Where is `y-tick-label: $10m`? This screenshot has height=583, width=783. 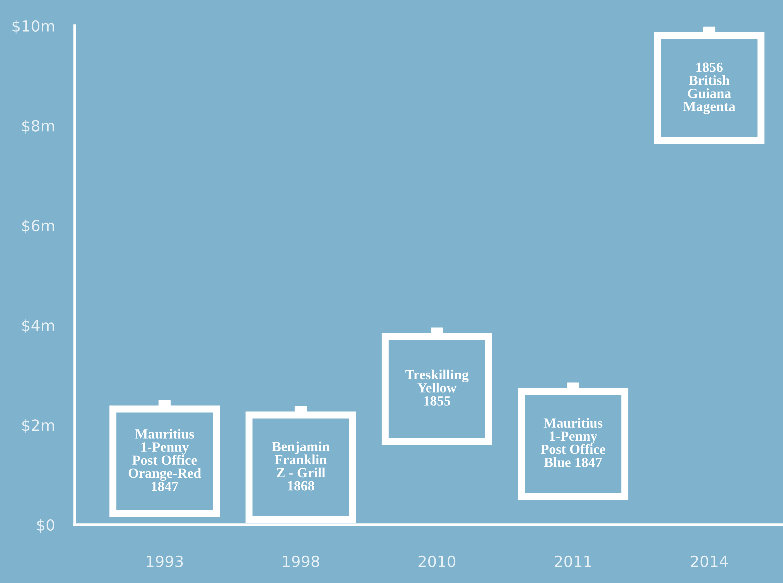 y-tick-label: $10m is located at coordinates (33, 27).